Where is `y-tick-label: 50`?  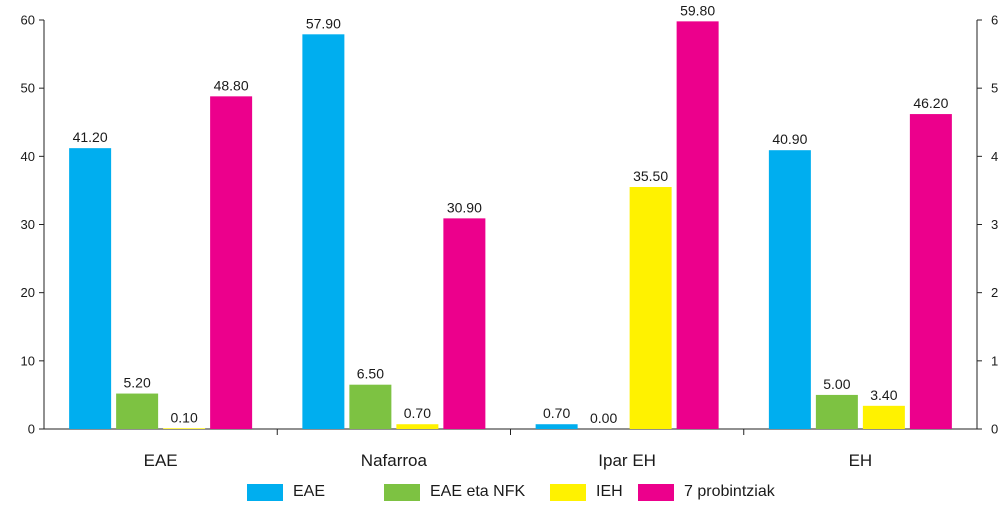
y-tick-label: 50 is located at coordinates (28, 88).